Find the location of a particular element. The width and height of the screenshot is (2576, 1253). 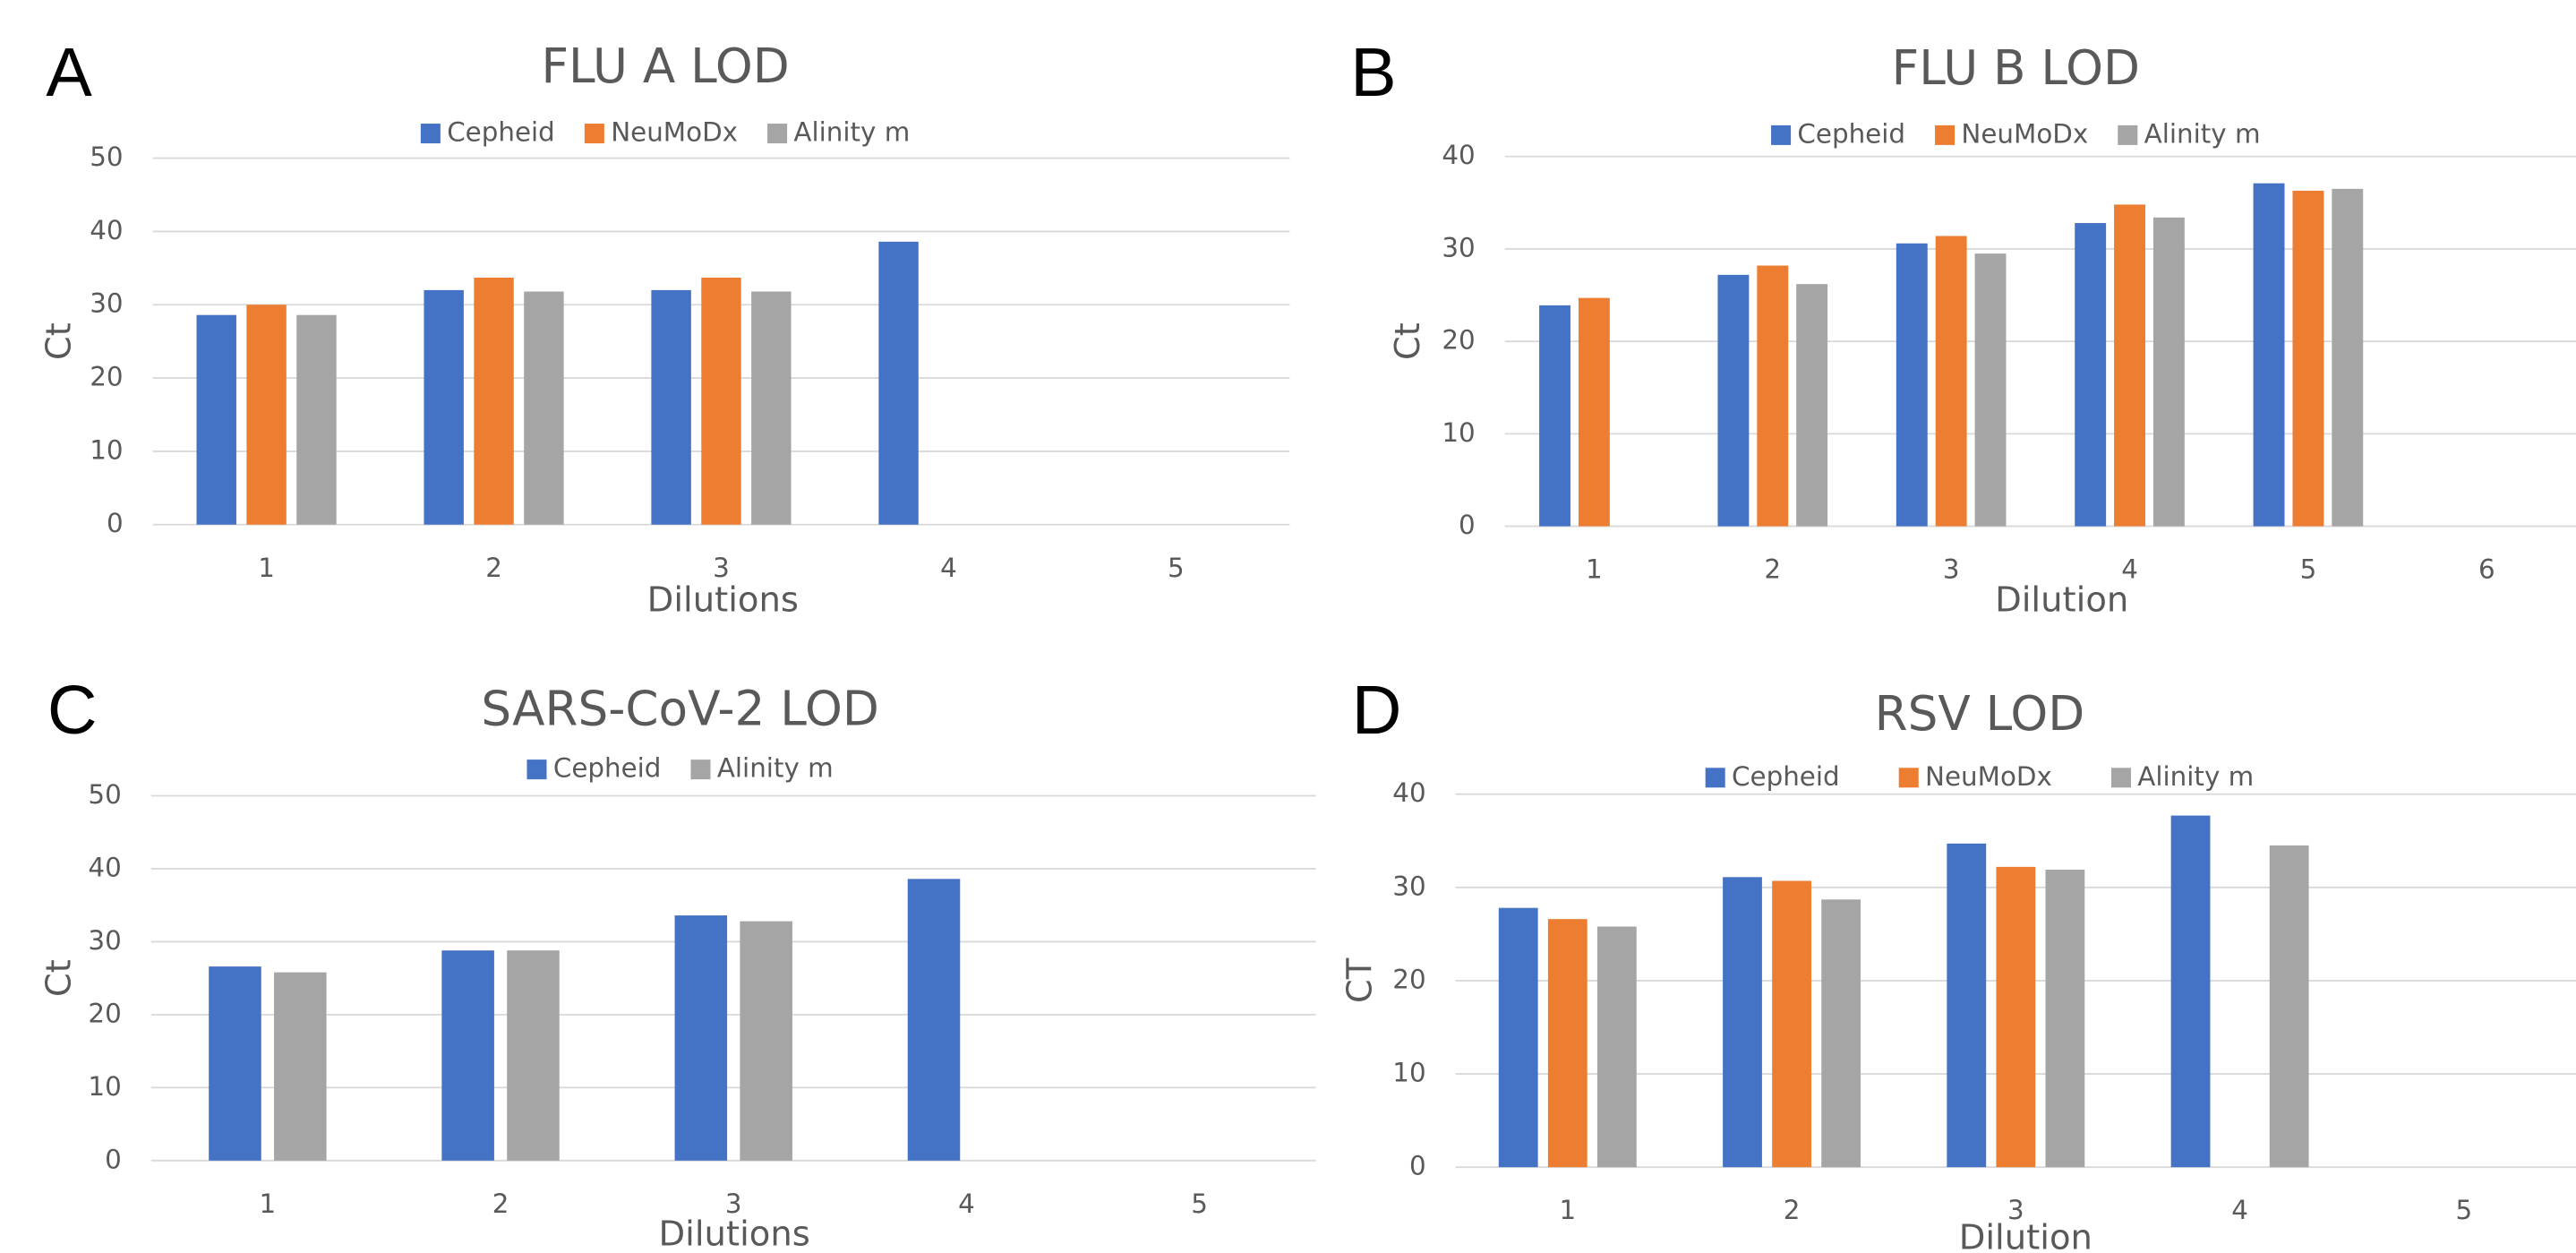

y-tick-label: 50 is located at coordinates (106, 157).